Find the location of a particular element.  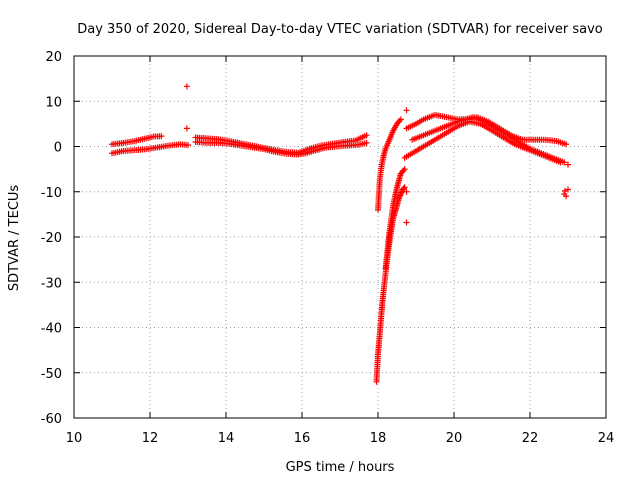

y-tick-label: -50 is located at coordinates (51, 374).